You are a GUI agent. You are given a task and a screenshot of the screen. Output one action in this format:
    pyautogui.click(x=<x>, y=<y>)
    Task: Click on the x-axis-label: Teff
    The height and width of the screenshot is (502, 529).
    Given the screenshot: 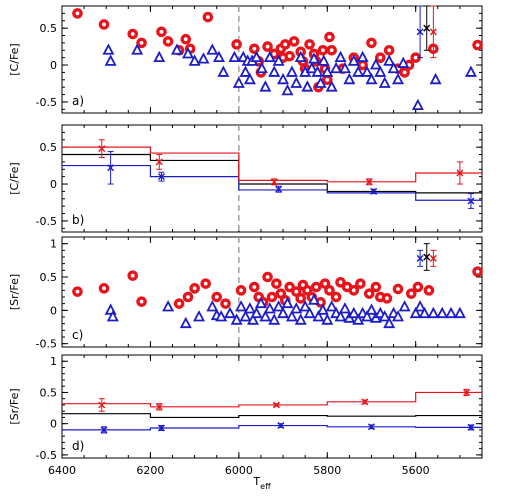 What is the action you would take?
    pyautogui.click(x=261, y=483)
    